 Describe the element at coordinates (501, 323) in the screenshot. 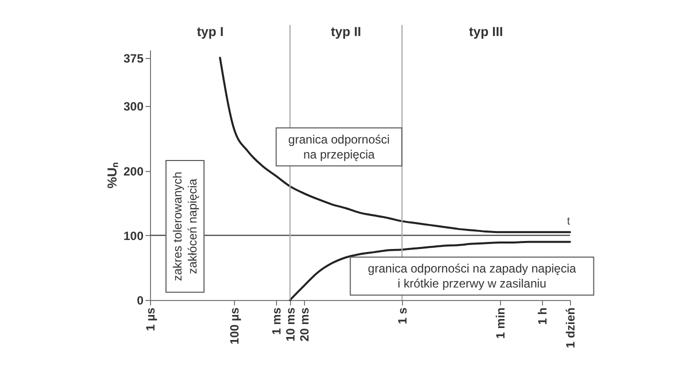

I see `x-tick-label: 1 min` at that location.